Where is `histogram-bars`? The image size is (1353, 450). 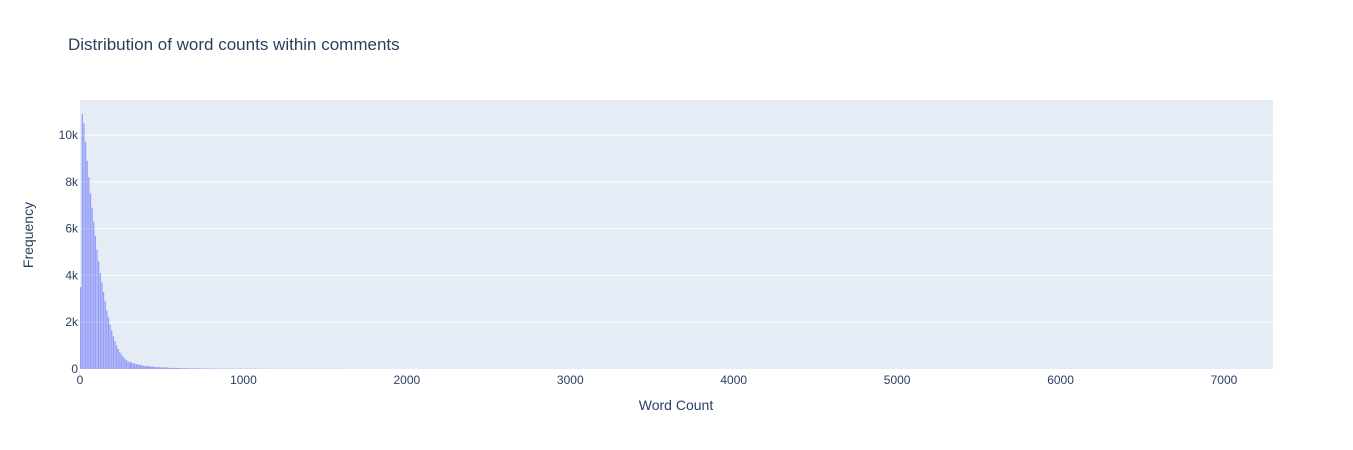
histogram-bars is located at coordinates (211, 242).